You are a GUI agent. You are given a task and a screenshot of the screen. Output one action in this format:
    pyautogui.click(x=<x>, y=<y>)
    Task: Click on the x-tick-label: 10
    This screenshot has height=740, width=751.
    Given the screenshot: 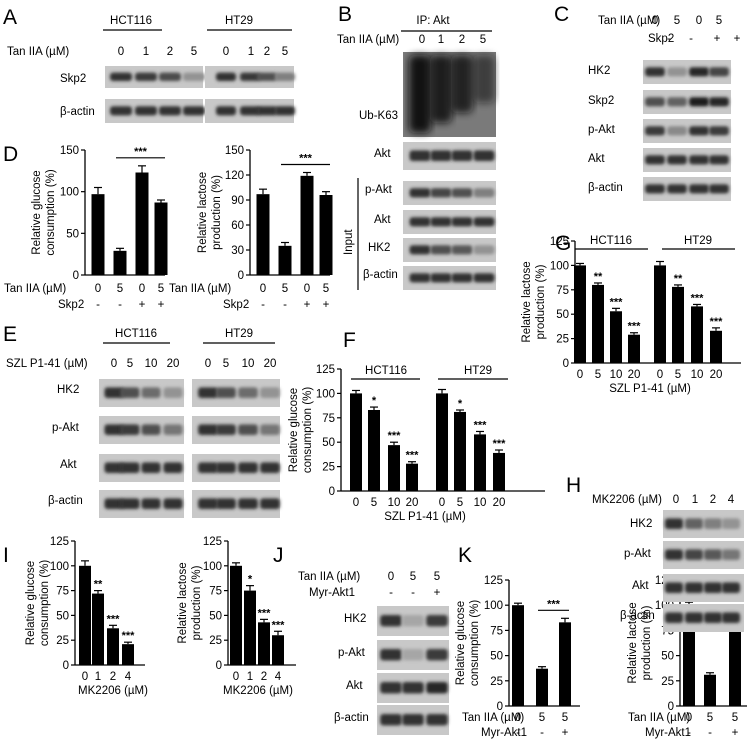 What is the action you would take?
    pyautogui.click(x=616, y=375)
    